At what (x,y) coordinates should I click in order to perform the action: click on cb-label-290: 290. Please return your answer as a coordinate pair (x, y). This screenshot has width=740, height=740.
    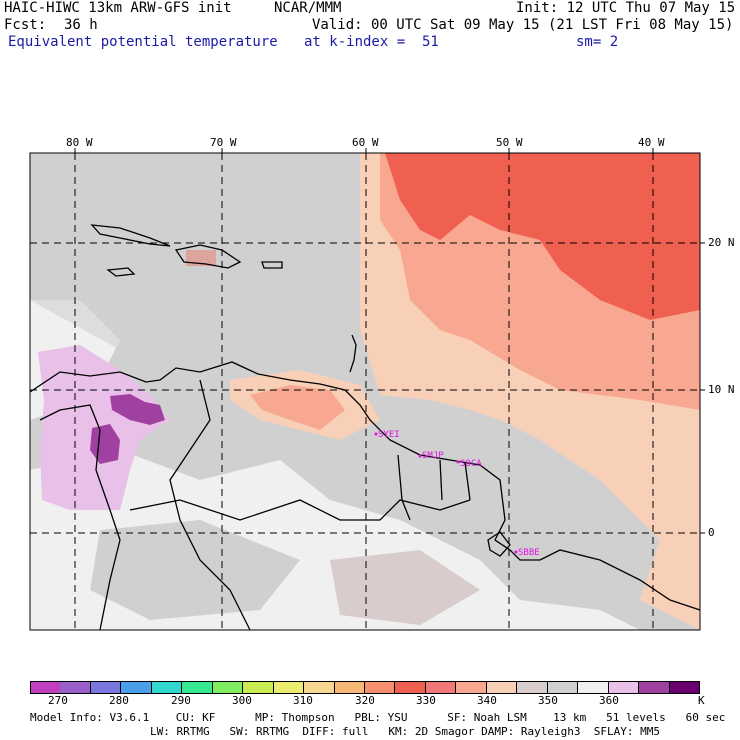
    Looking at the image, I should click on (181, 700).